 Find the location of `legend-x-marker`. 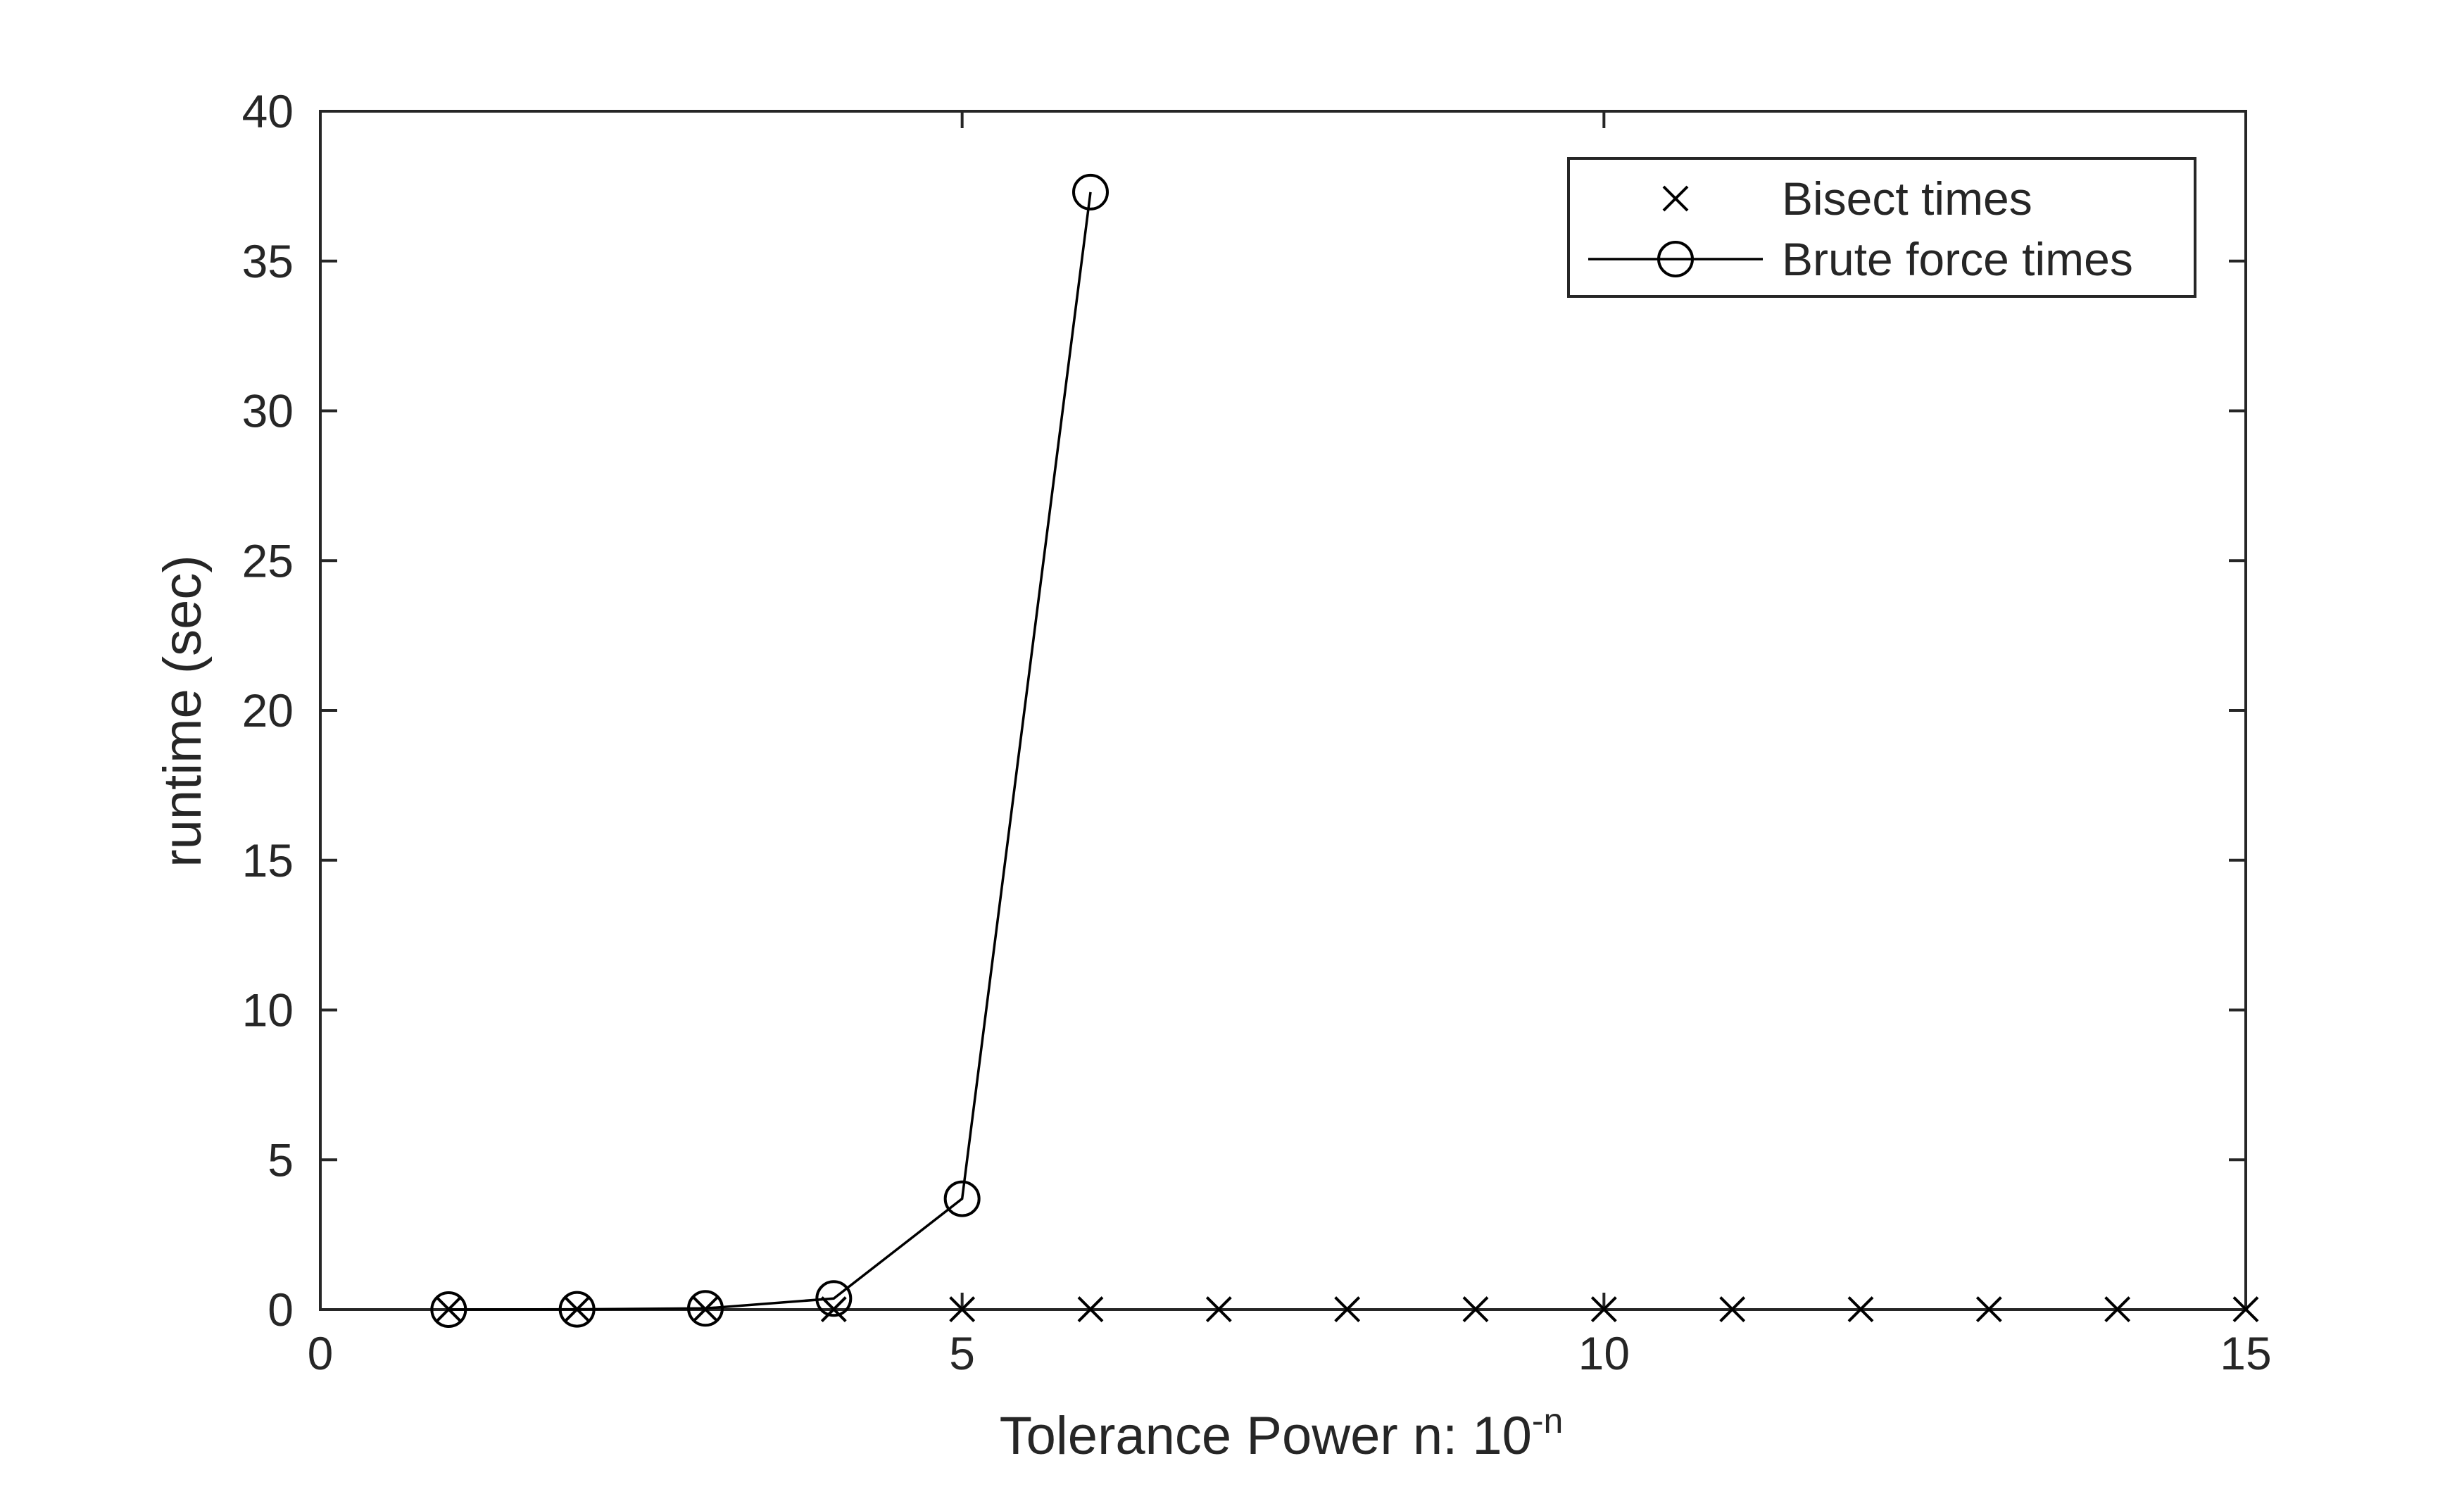

legend-x-marker is located at coordinates (1675, 199).